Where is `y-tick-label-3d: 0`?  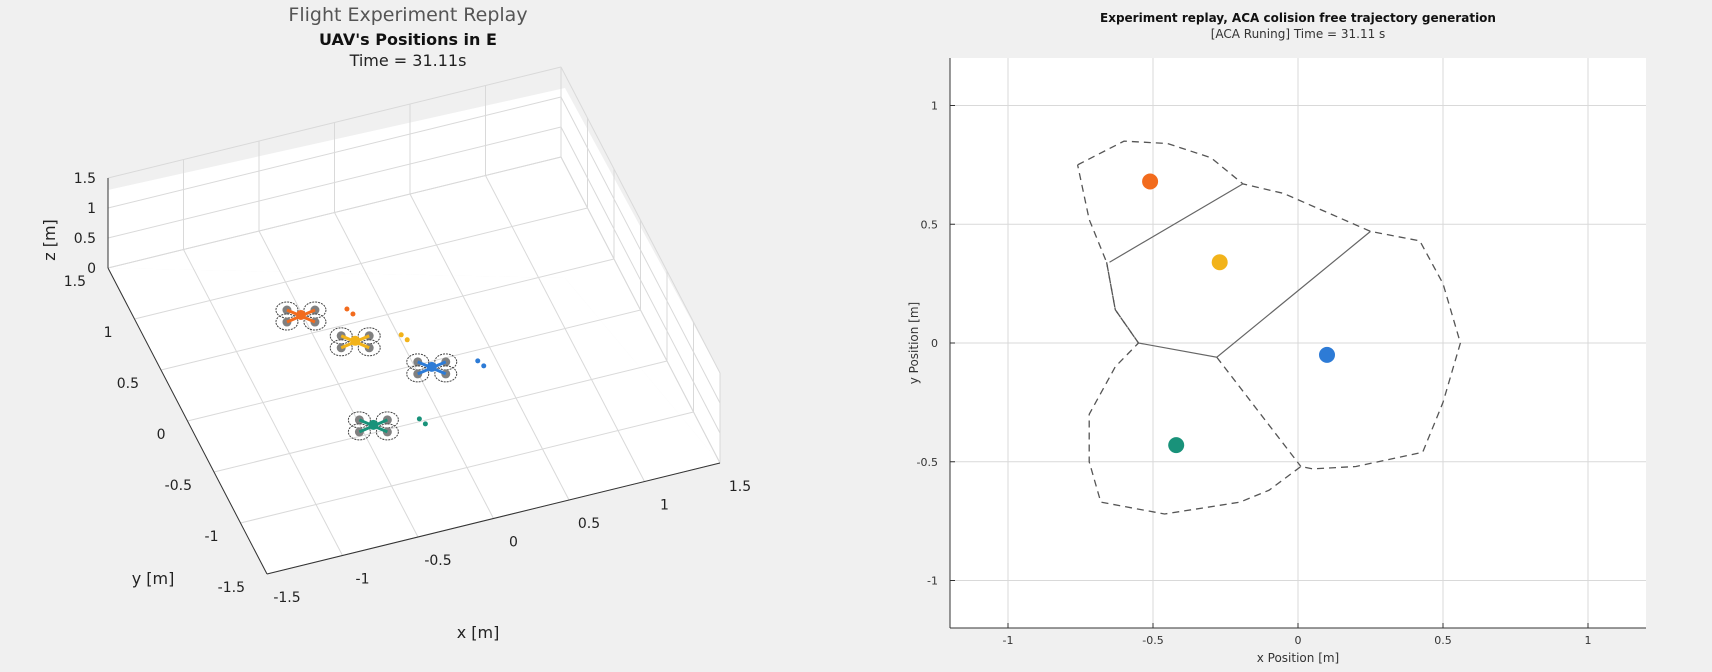
y-tick-label-3d: 0 is located at coordinates (161, 435).